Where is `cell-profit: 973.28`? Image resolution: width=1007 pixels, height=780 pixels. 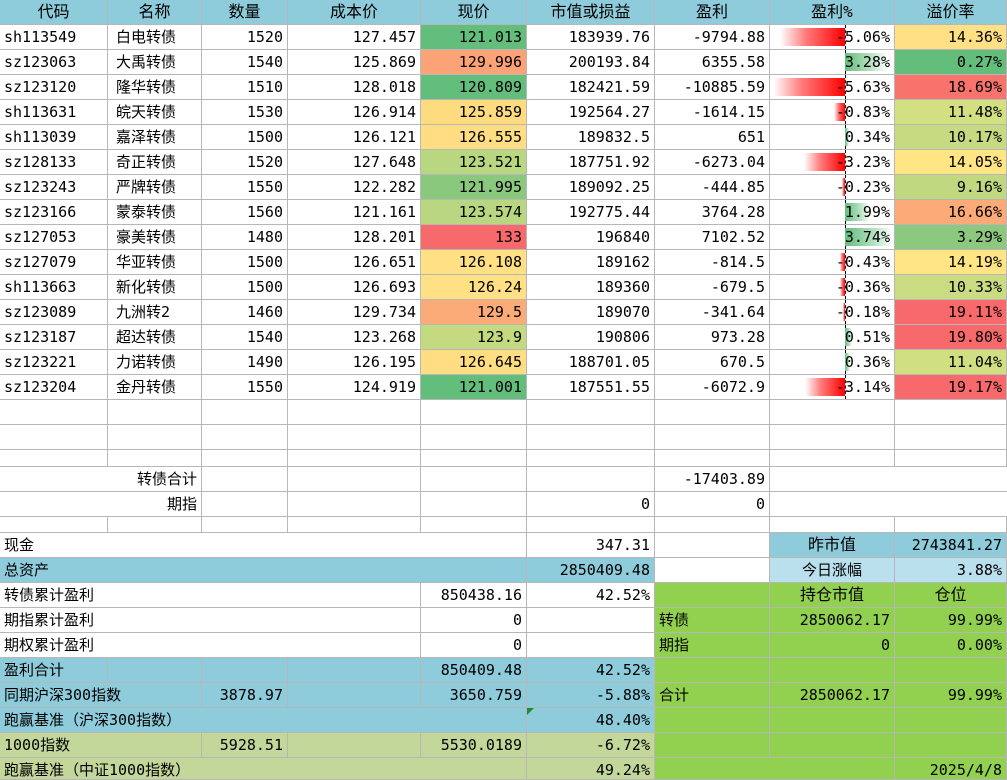
cell-profit: 973.28 is located at coordinates (712, 337).